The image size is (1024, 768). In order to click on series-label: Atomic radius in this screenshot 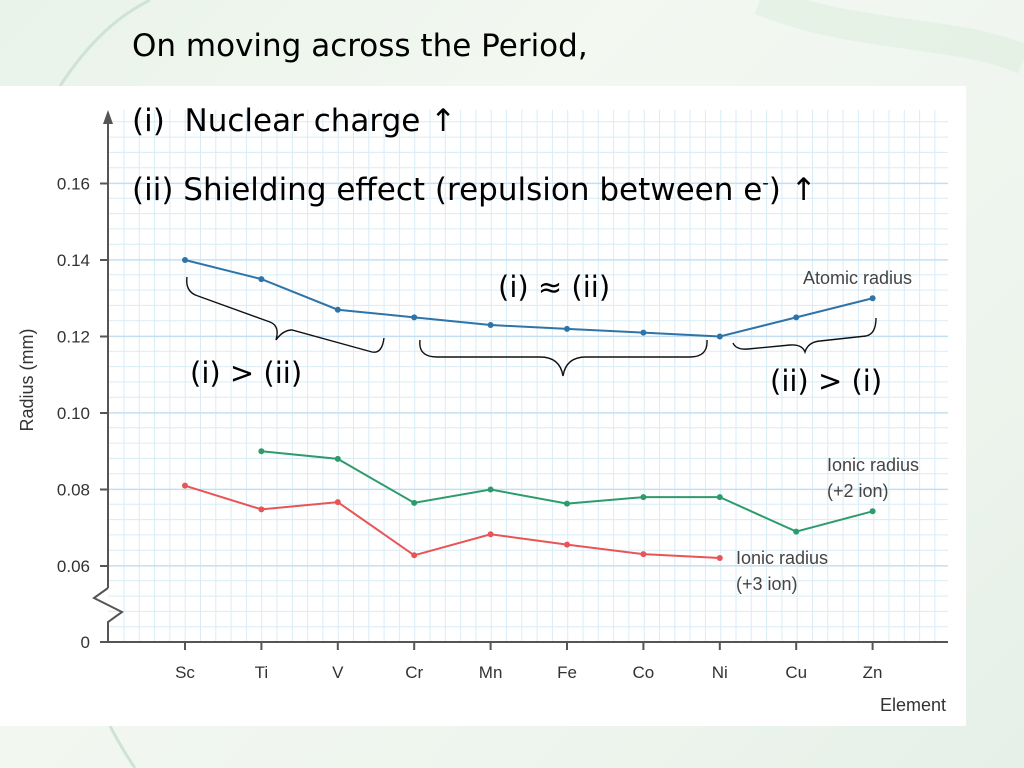, I will do `click(857, 278)`.